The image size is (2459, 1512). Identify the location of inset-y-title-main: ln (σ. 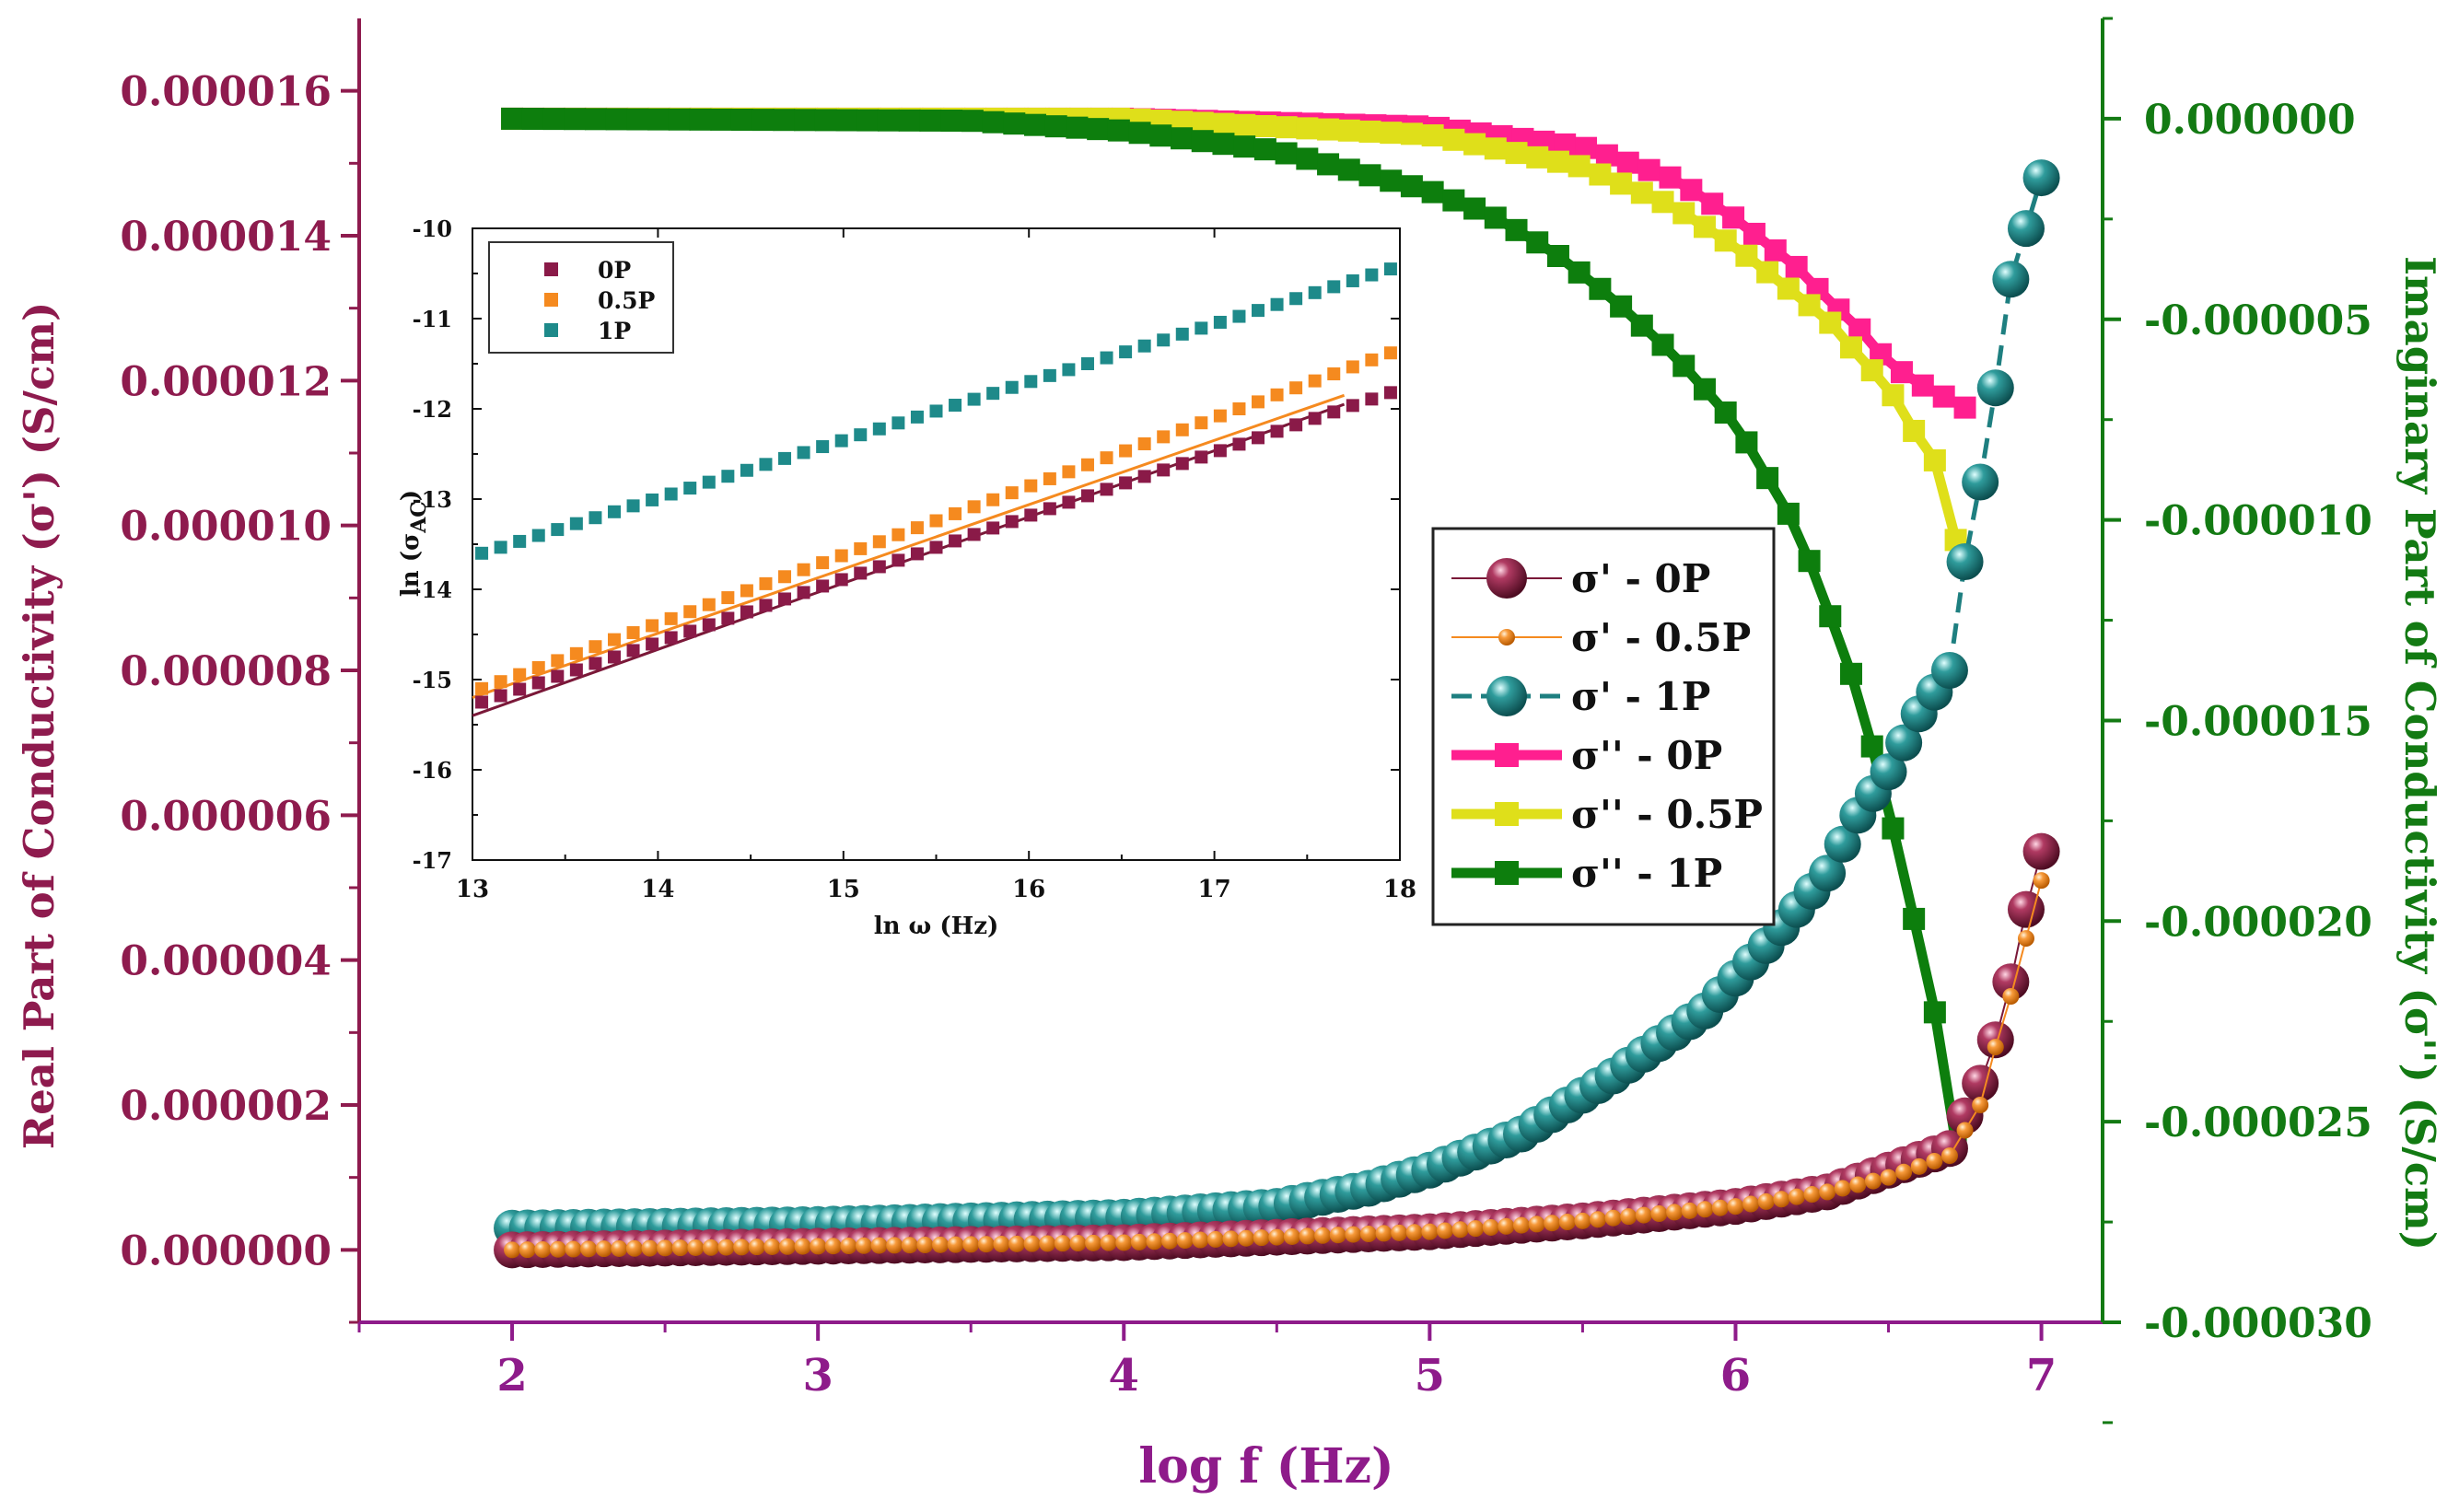
(411, 565).